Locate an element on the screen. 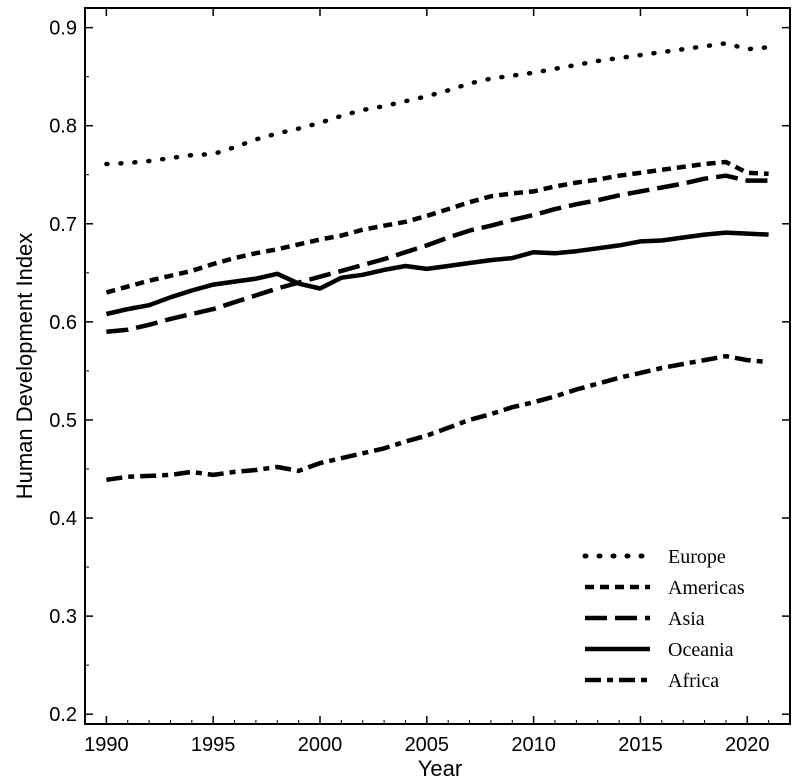 The width and height of the screenshot is (795, 782). legend-label-europe: Europe is located at coordinates (697, 557).